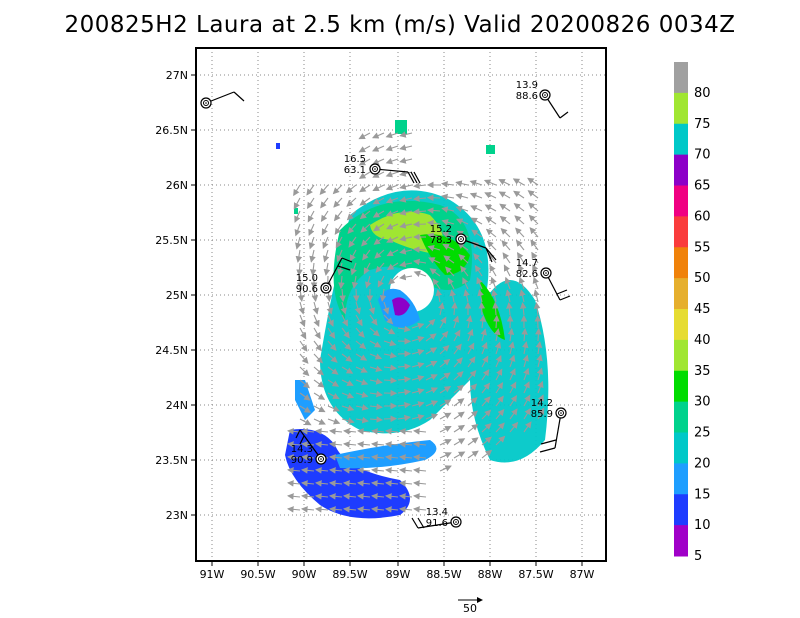  I want to click on lon-label: 87.5W, so click(535, 574).